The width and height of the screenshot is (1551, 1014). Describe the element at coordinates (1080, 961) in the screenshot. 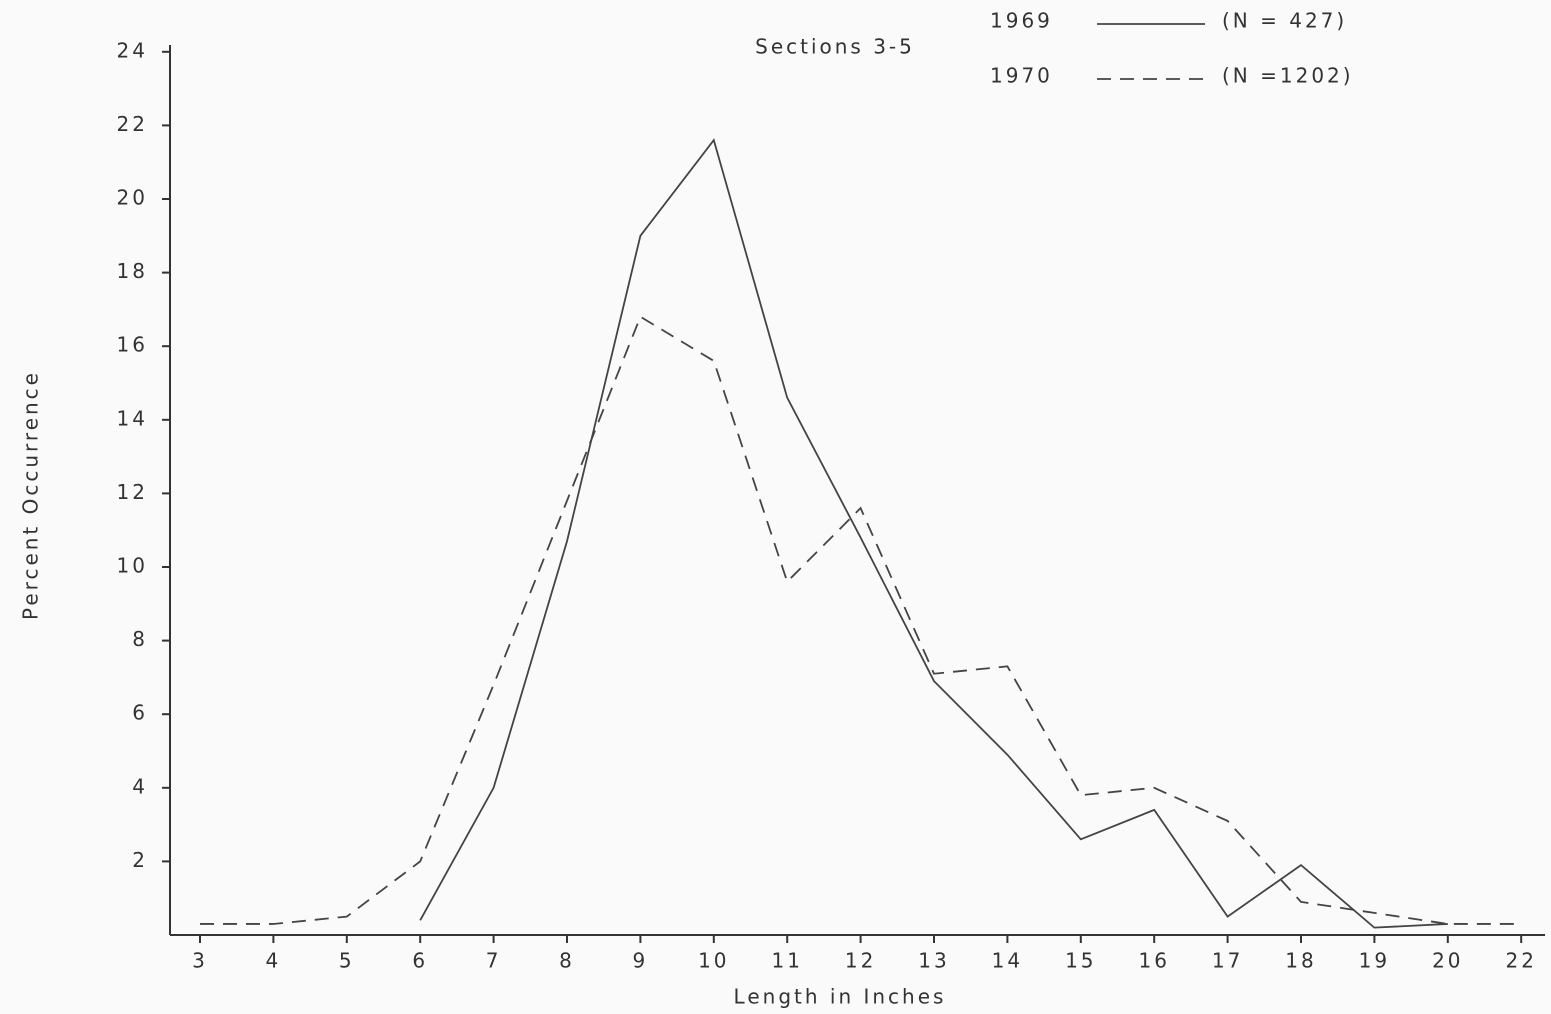

I see `x-tick-label: 15` at that location.